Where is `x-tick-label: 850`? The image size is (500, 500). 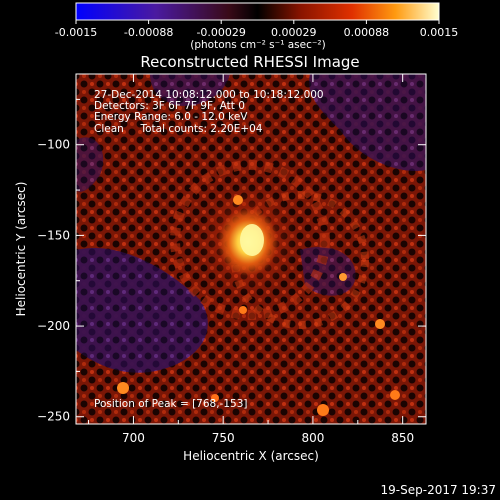 x-tick-label: 850 is located at coordinates (402, 438).